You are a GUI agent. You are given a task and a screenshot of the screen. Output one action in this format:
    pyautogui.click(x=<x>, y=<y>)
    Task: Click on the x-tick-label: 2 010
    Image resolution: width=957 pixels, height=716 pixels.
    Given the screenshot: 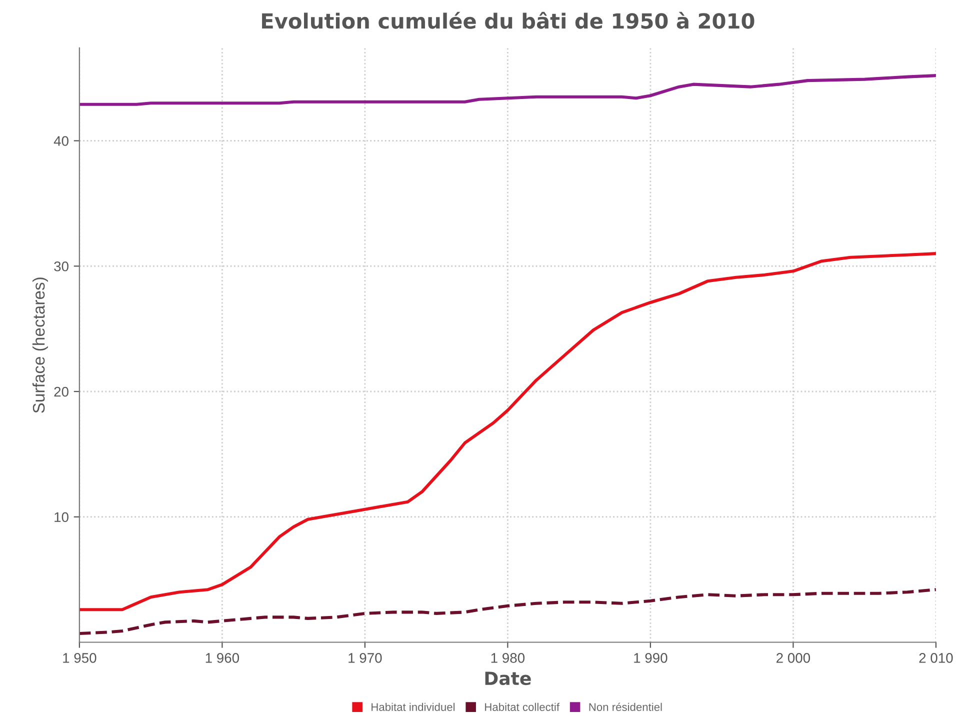 What is the action you would take?
    pyautogui.click(x=936, y=658)
    